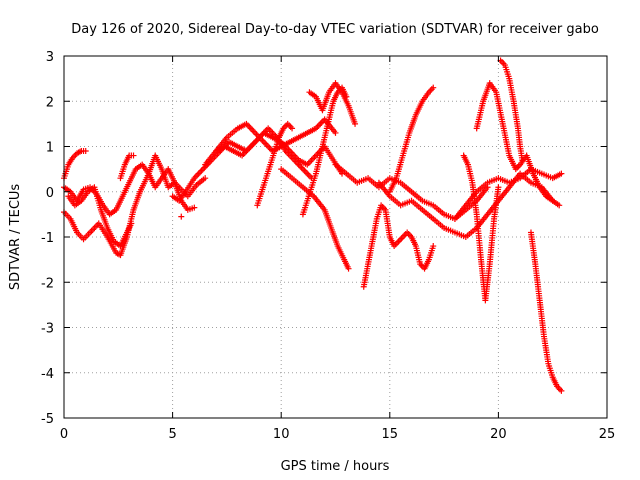  I want to click on series-stray-point, so click(181, 216).